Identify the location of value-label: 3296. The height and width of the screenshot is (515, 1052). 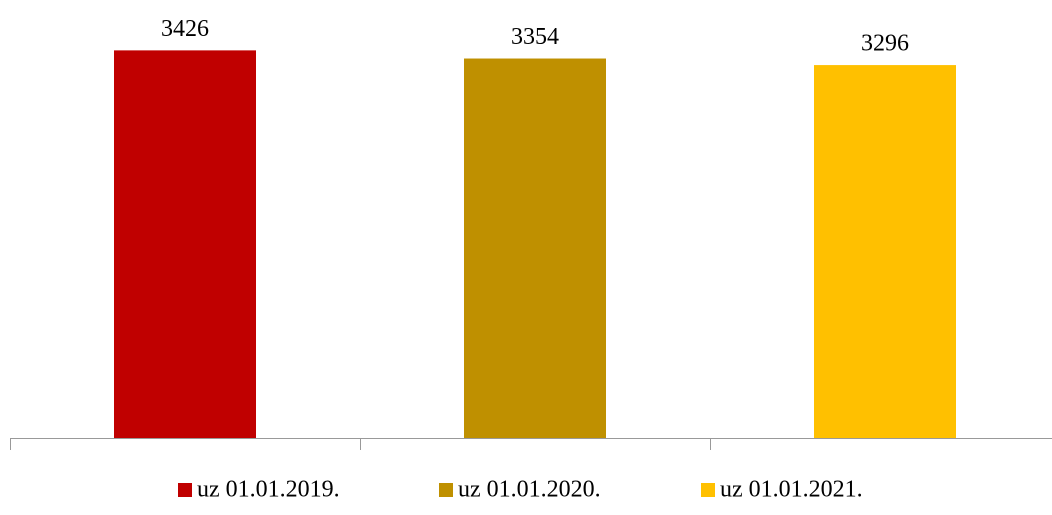
(885, 44).